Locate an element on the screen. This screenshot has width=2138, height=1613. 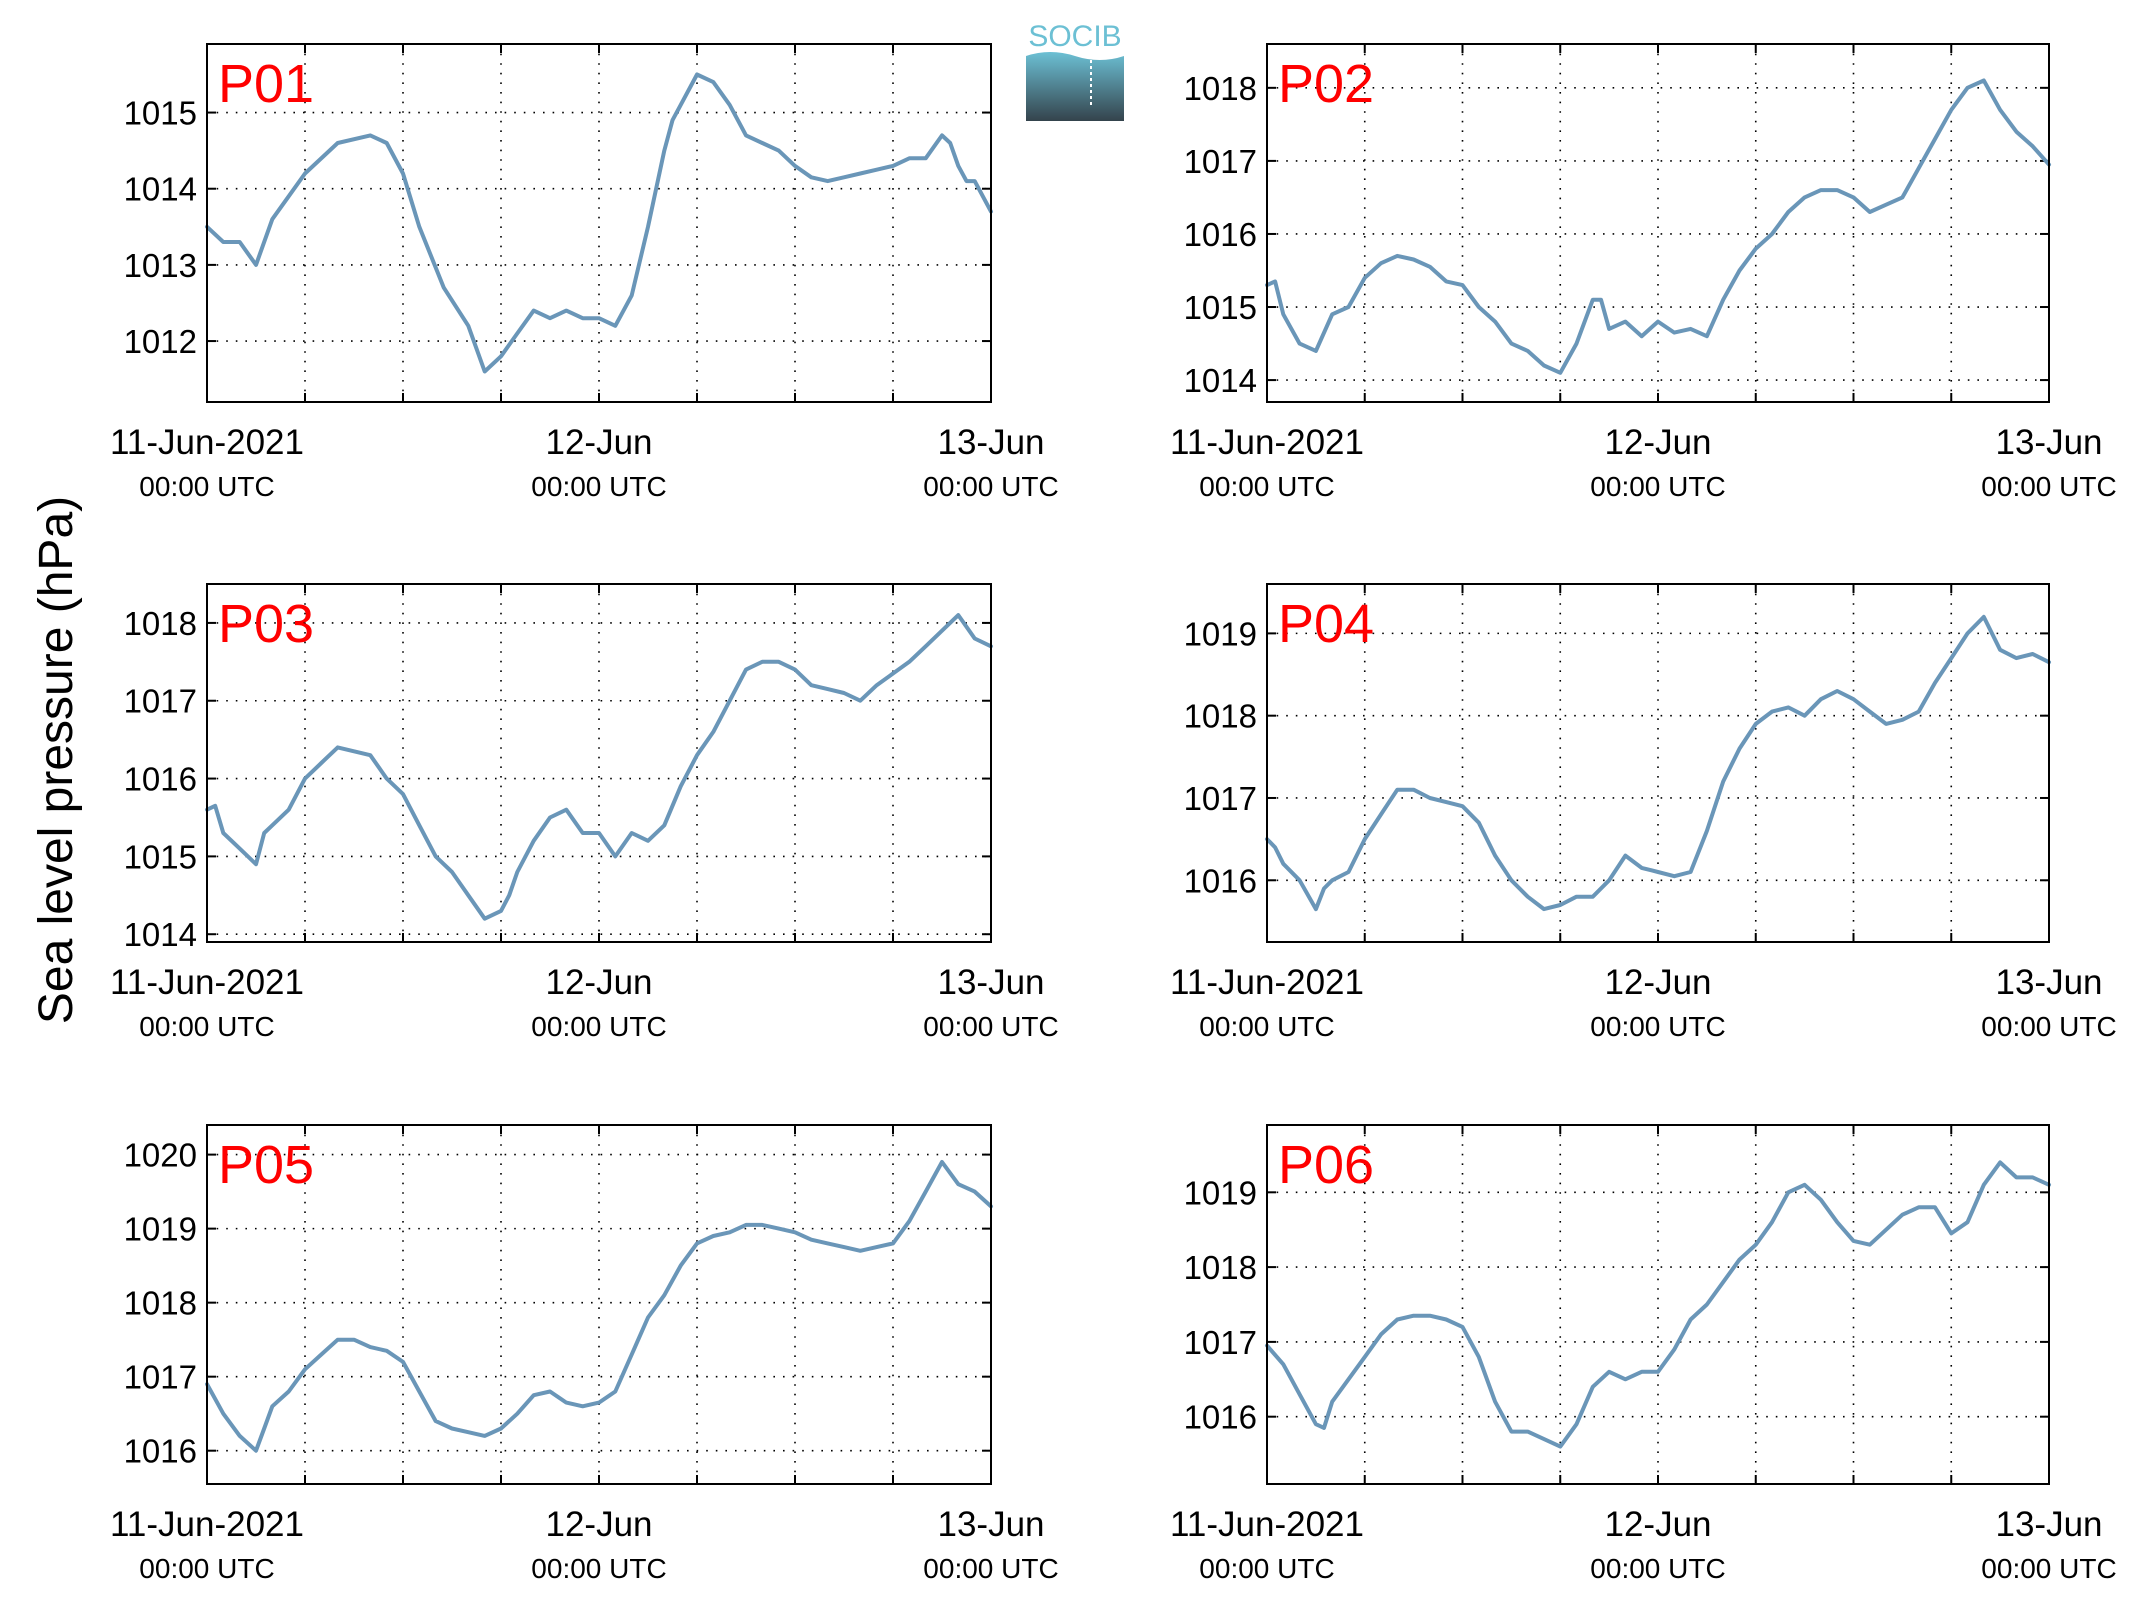
y-tick-label: 1013 is located at coordinates (160, 265).